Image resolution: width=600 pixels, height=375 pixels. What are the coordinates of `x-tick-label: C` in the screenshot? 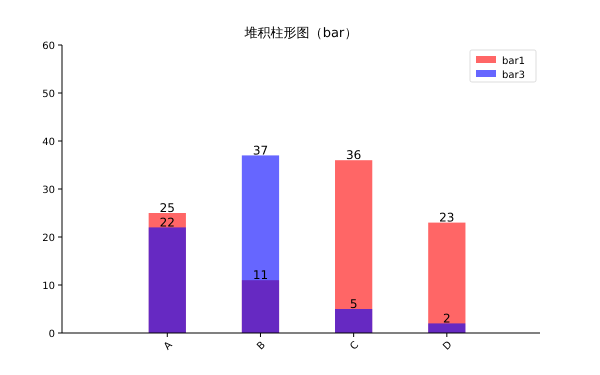 It's located at (355, 346).